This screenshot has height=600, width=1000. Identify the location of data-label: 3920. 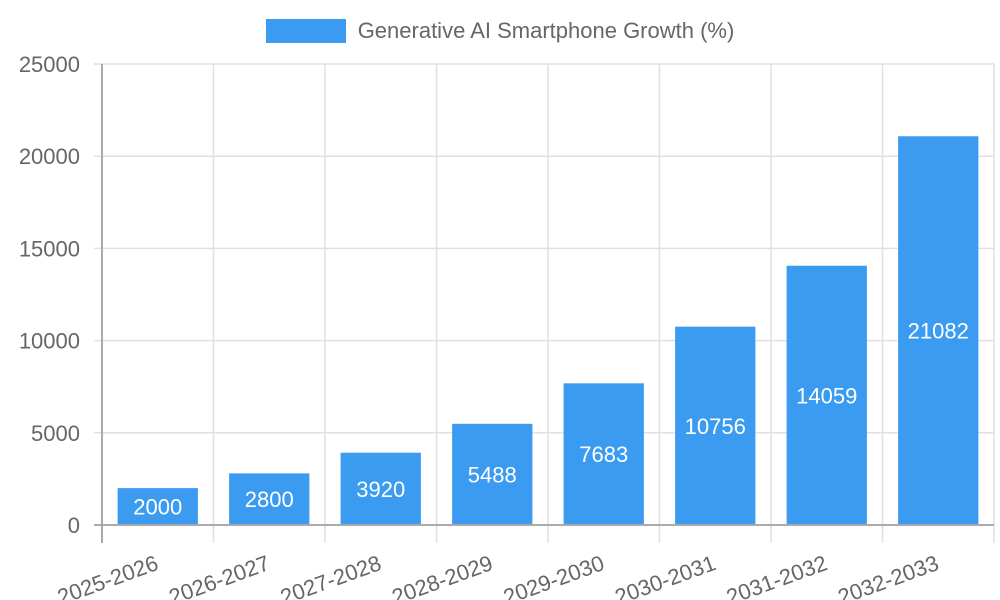
(380, 489).